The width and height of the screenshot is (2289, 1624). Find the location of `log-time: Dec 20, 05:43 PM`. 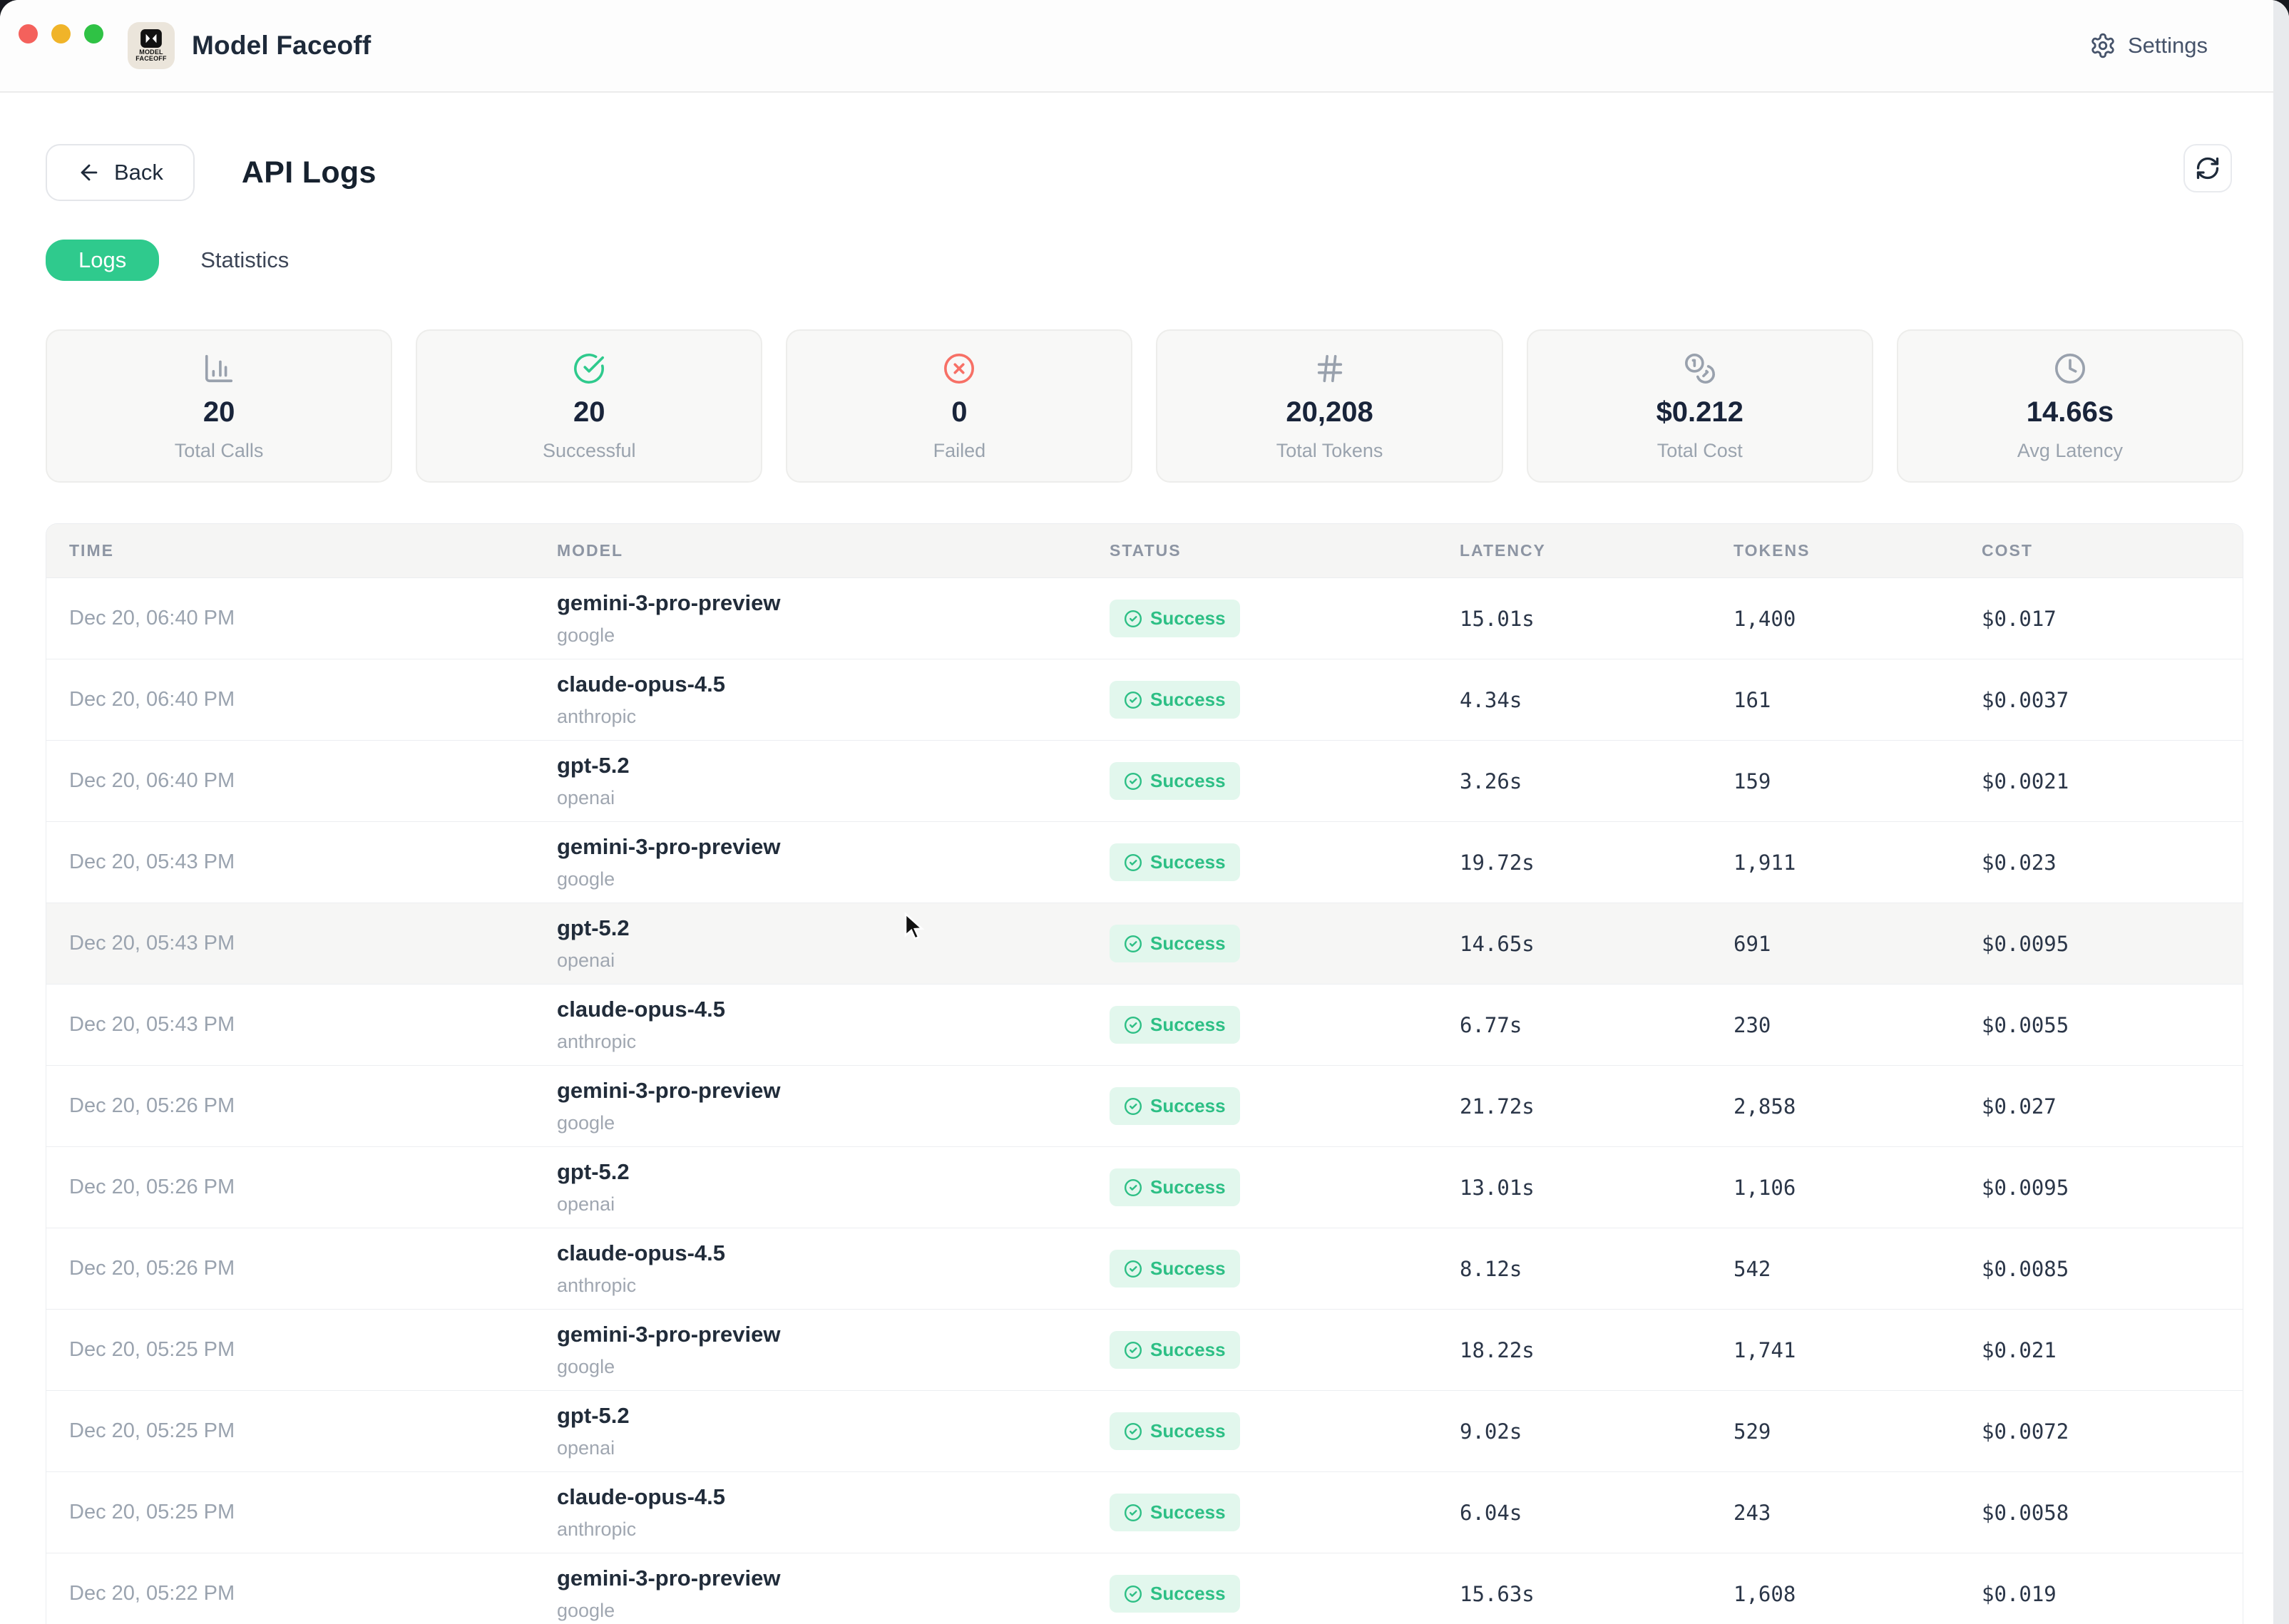

log-time: Dec 20, 05:43 PM is located at coordinates (152, 943).